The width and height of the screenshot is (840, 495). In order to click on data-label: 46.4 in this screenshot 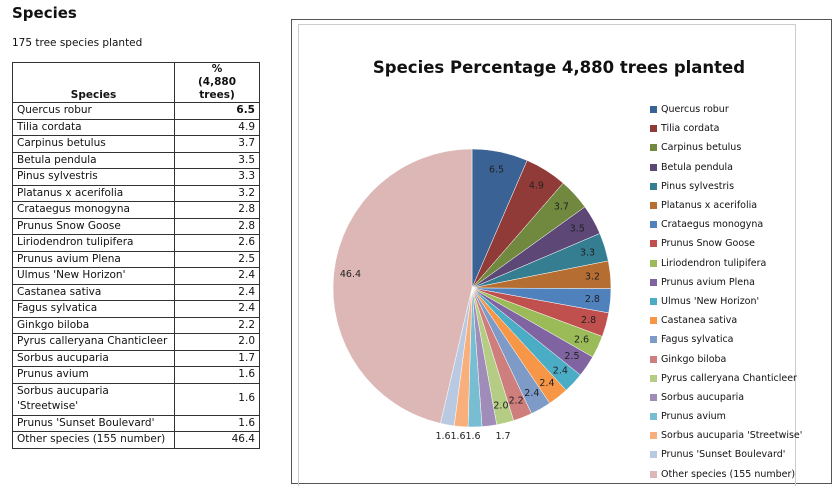, I will do `click(350, 274)`.